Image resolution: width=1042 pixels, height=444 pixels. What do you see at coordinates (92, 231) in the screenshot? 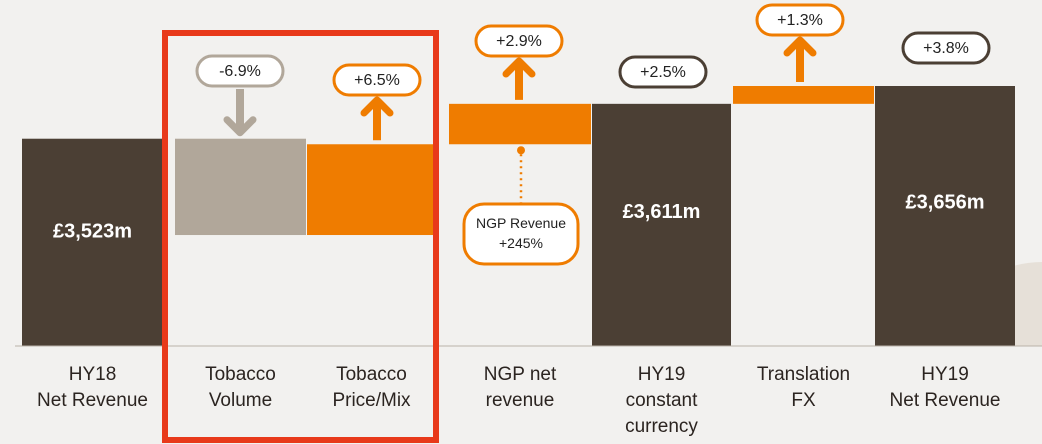
I see `bar-value-label-0: £3,523m` at bounding box center [92, 231].